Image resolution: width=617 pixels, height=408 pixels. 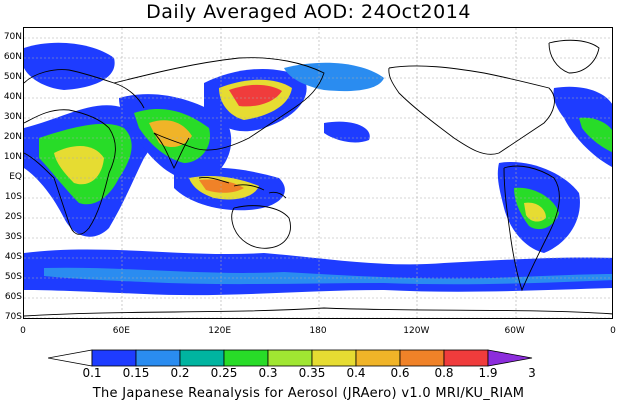 I want to click on longitude-label: 180, so click(x=318, y=331).